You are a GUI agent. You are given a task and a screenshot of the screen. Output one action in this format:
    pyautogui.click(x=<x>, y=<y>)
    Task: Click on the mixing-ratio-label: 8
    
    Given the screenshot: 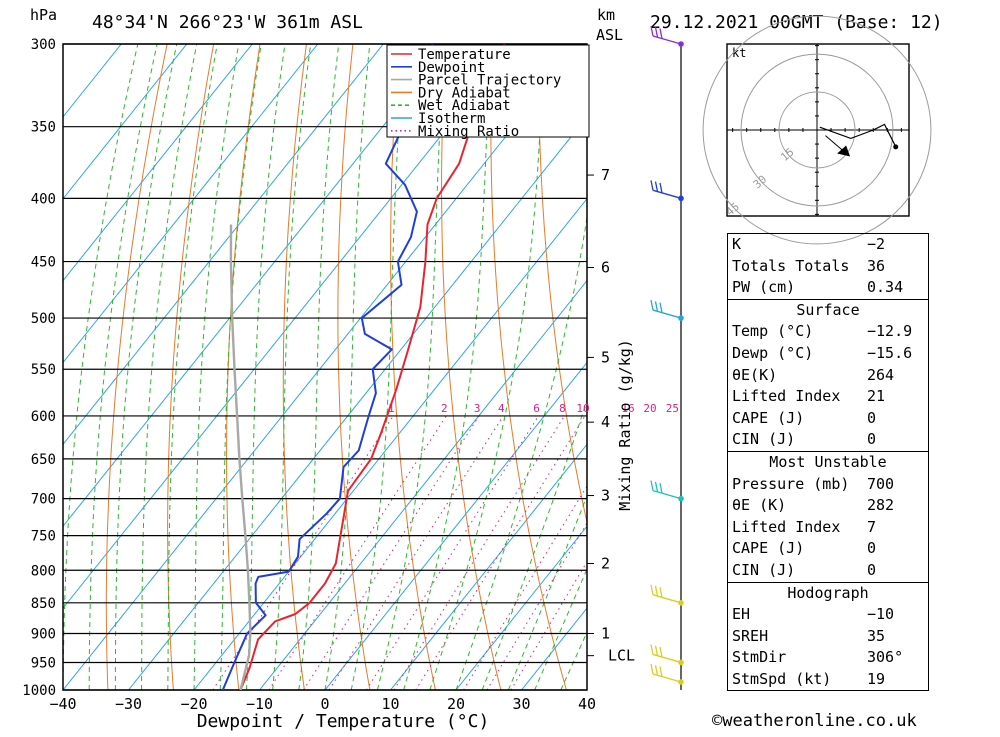 What is the action you would take?
    pyautogui.click(x=562, y=408)
    